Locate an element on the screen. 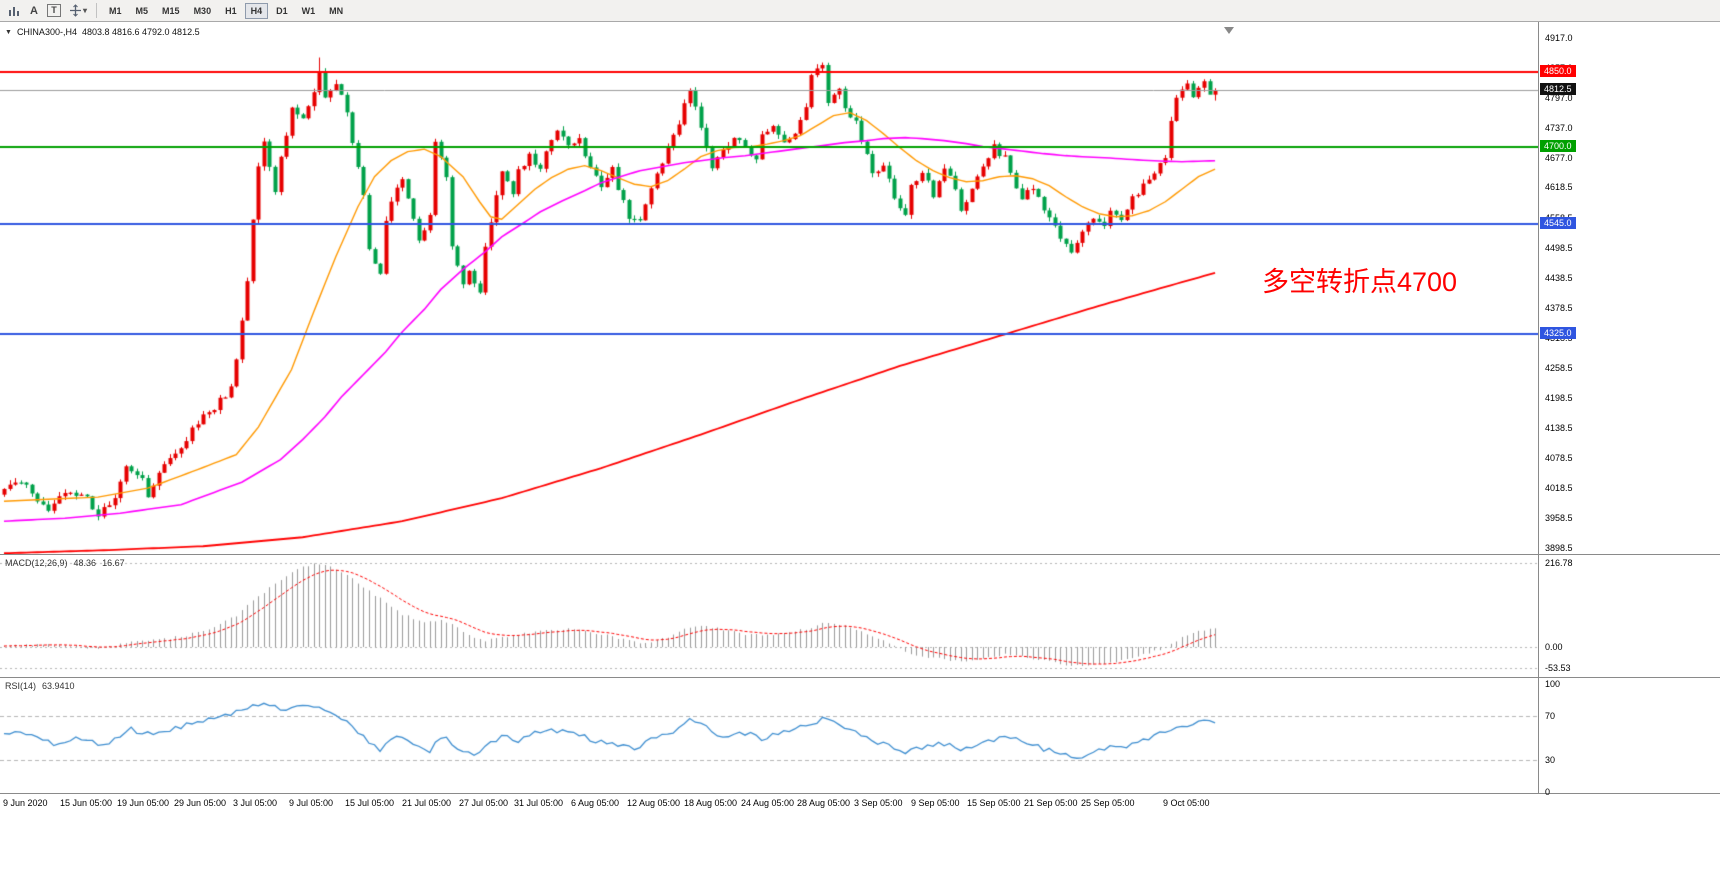 This screenshot has width=1720, height=894. time-axis-separator is located at coordinates (860, 793).